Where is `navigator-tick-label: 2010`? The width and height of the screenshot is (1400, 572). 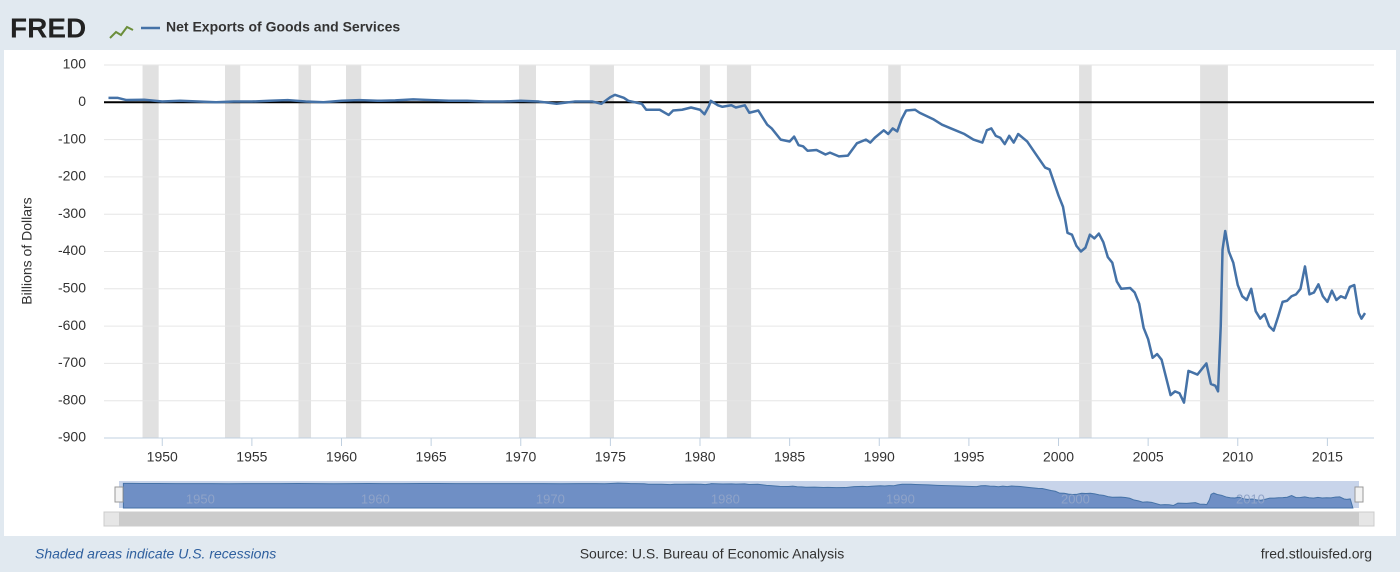 navigator-tick-label: 2010 is located at coordinates (1250, 498).